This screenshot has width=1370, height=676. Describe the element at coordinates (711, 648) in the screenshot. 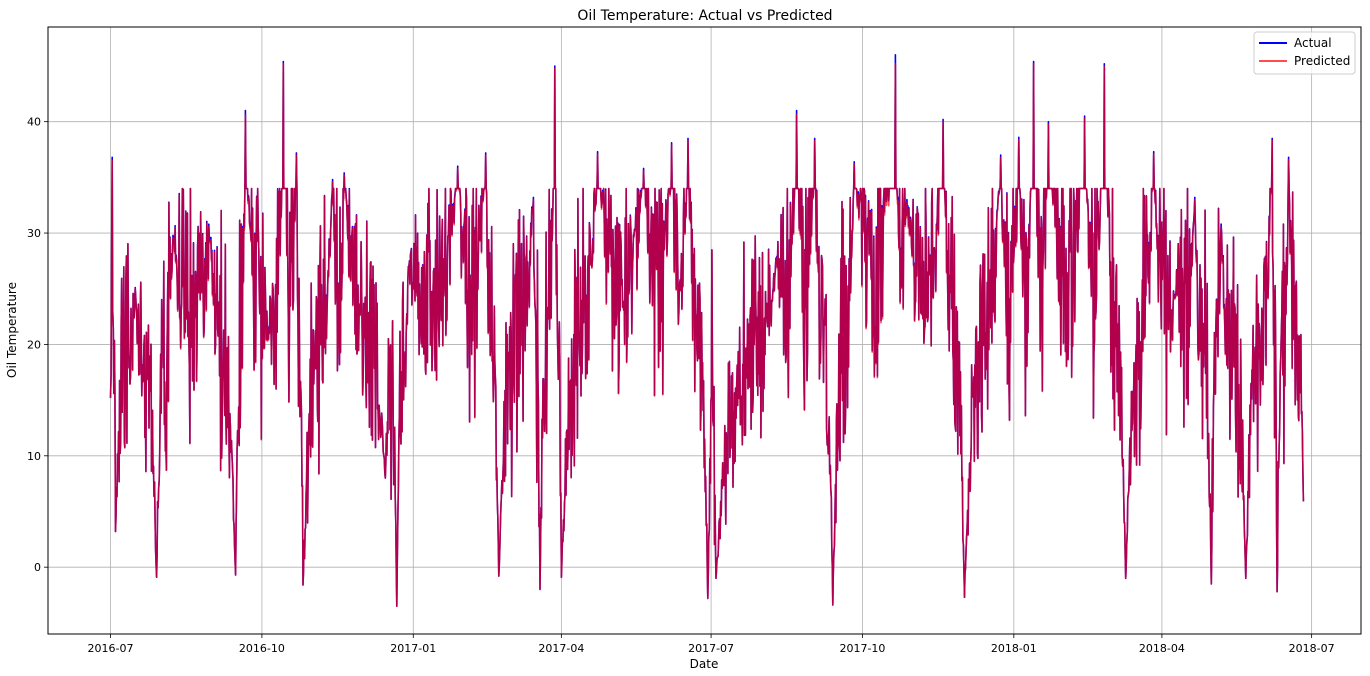

I see `x-tick-label: 2017-07` at that location.